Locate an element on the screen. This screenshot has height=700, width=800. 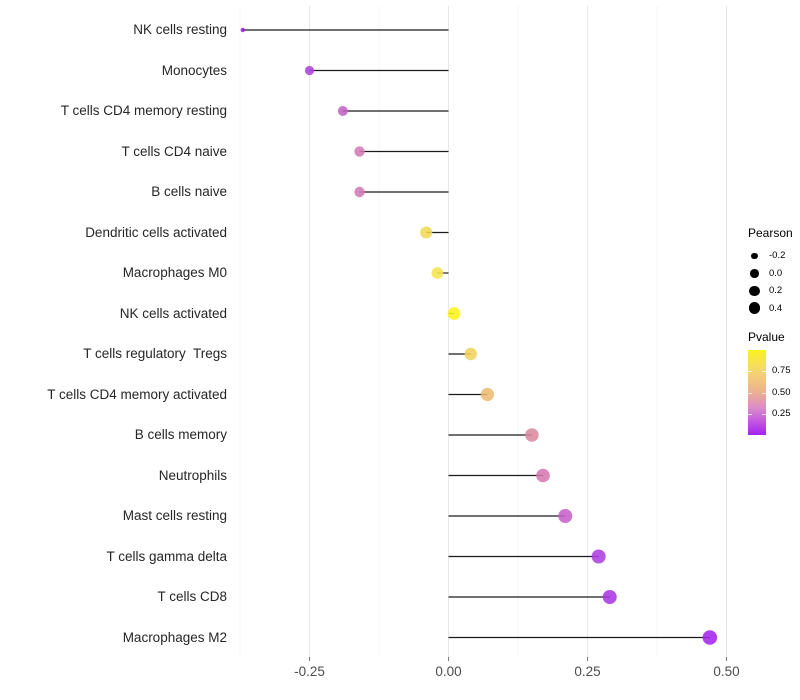
y-axis-label: Macrophages M0 is located at coordinates (174, 272).